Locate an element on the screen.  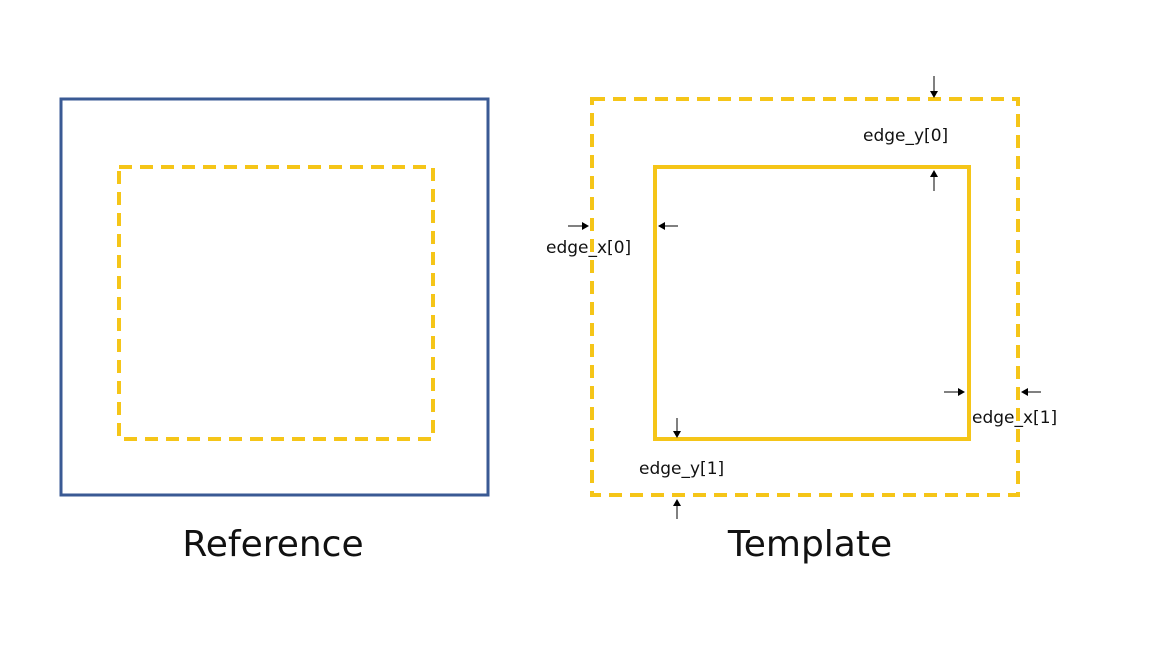
edge-x1-inner-arrow-icon is located at coordinates (954, 392).